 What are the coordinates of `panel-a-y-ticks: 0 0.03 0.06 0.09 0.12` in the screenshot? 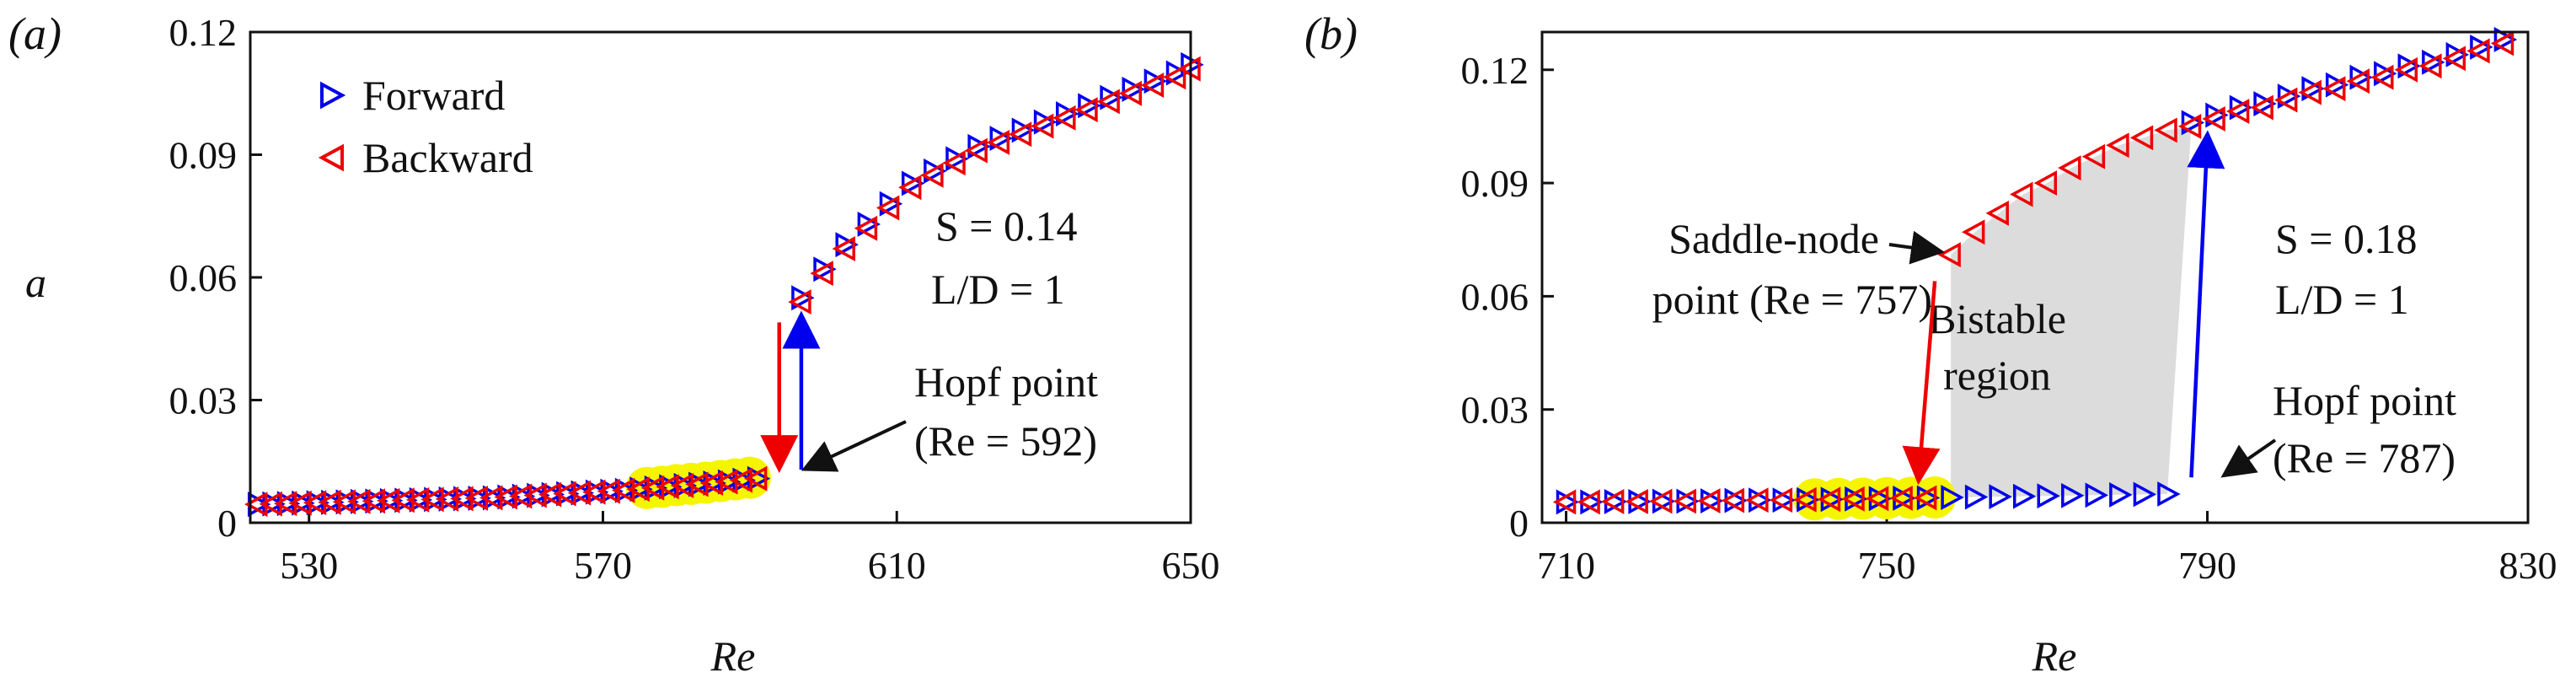 It's located at (216, 278).